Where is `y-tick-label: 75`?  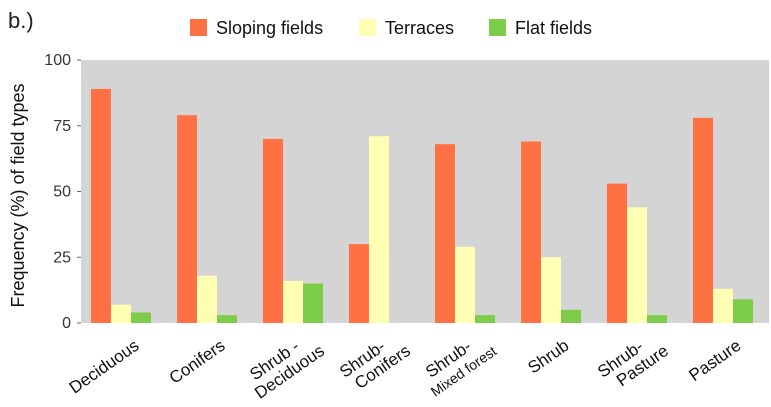
y-tick-label: 75 is located at coordinates (62, 126).